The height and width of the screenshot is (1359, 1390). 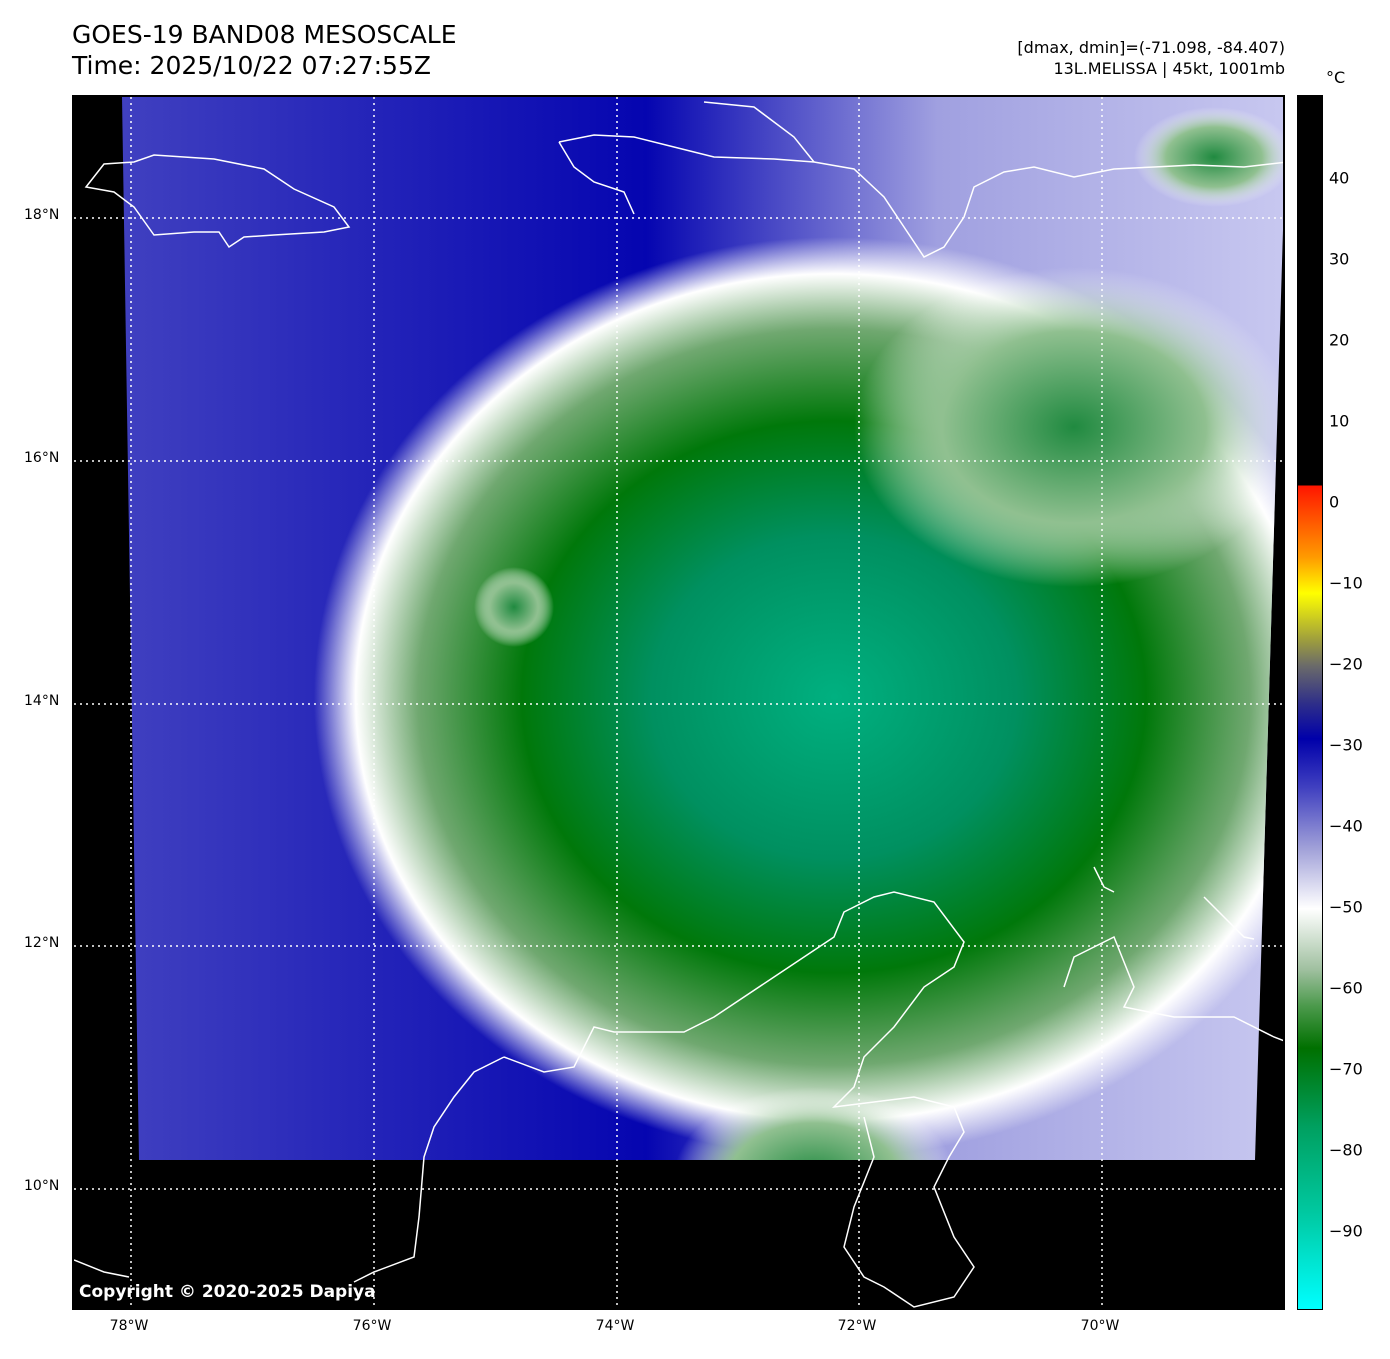 What do you see at coordinates (1100, 1326) in the screenshot?
I see `lon-label: 70°W` at bounding box center [1100, 1326].